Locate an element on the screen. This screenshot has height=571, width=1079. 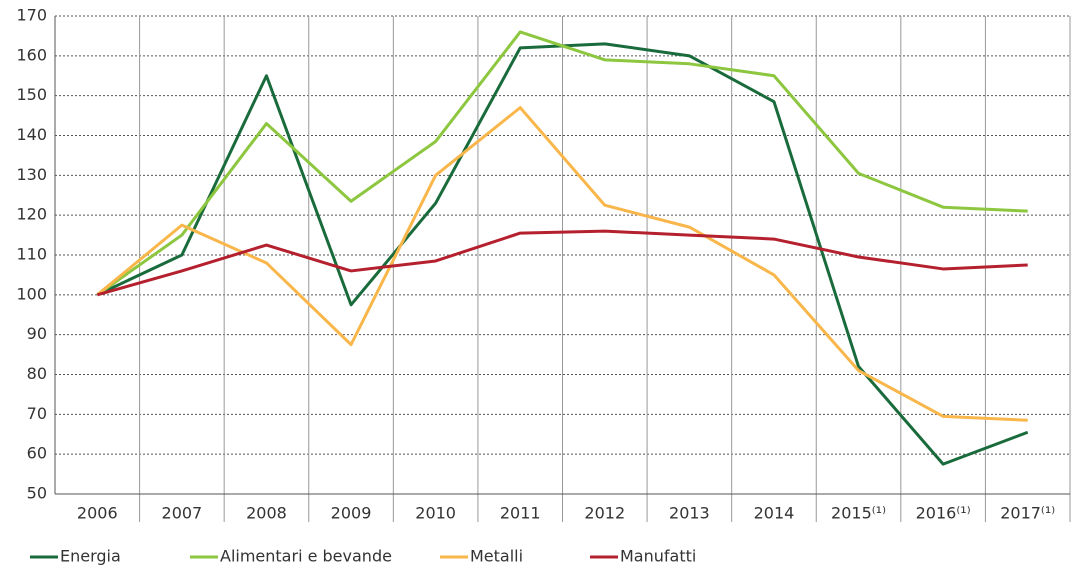
x-tick-label: 2017⁽¹⁾ is located at coordinates (1027, 513).